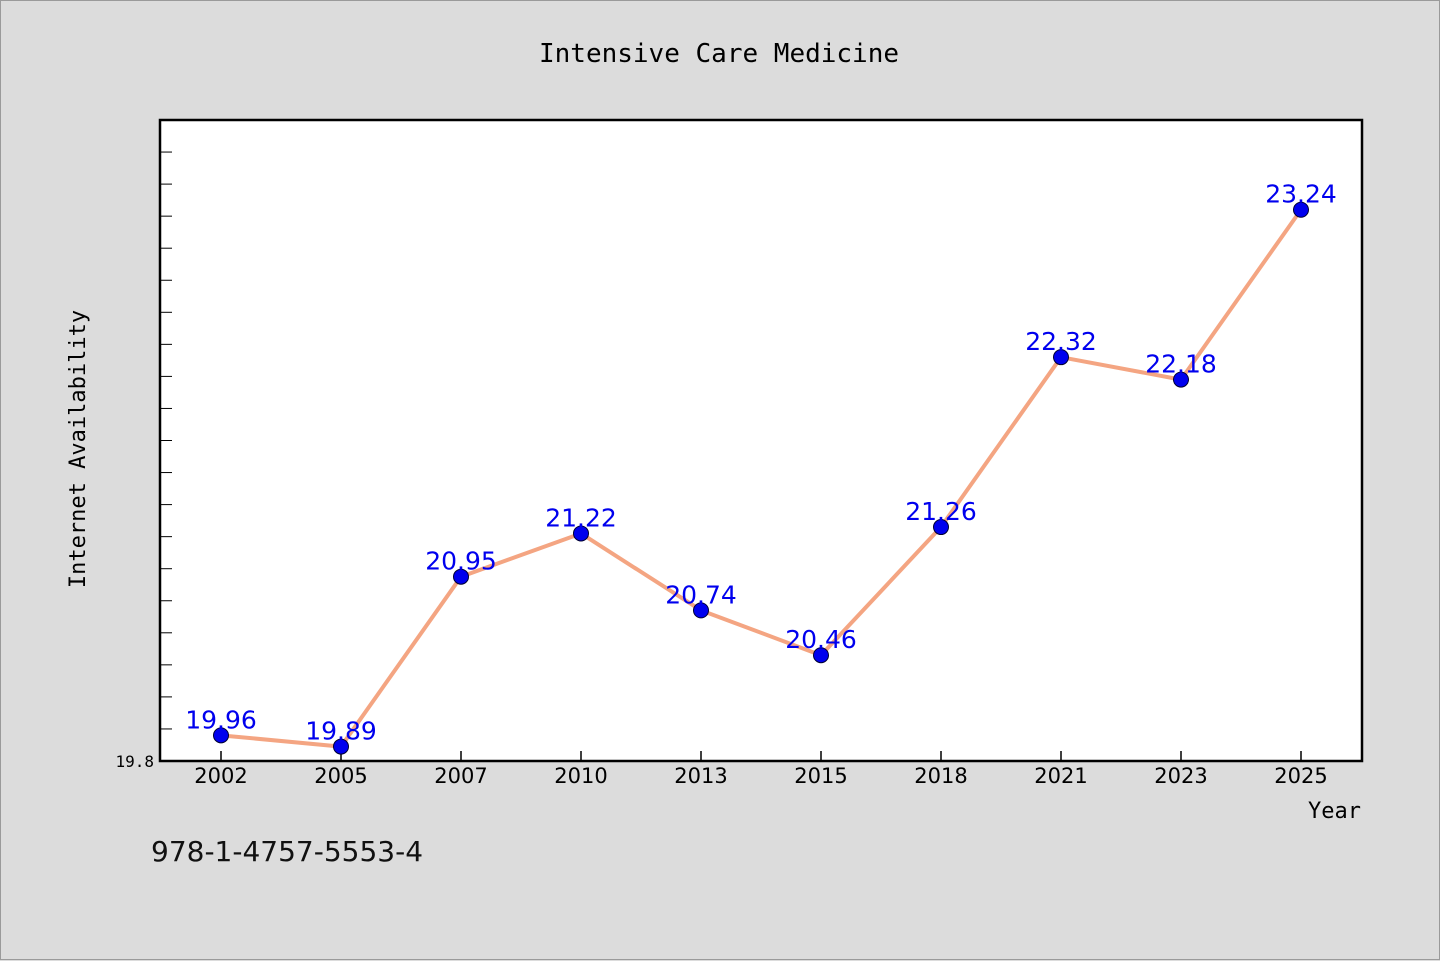 This screenshot has width=1440, height=961. I want to click on isbn-text: 978-1-4757-5553-4, so click(287, 851).